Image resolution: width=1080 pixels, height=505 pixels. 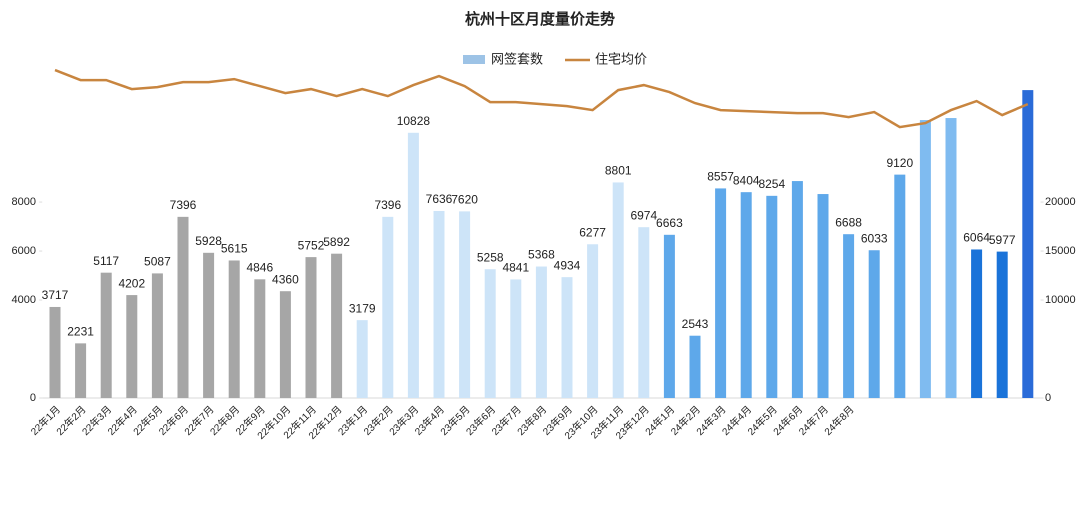 I want to click on data-label: 4934, so click(x=567, y=265).